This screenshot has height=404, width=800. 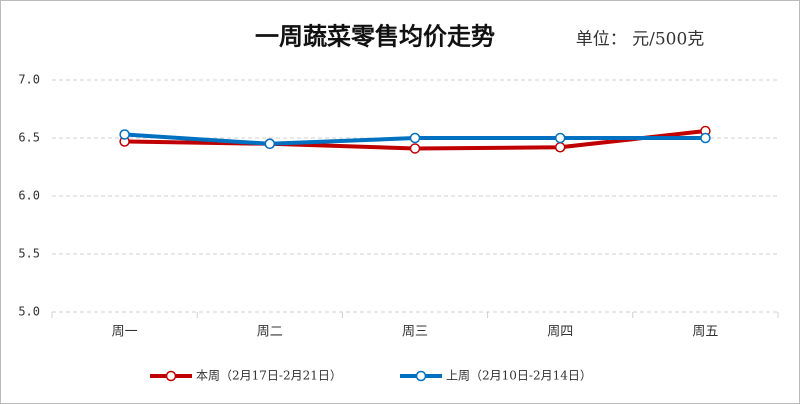 I want to click on y-tick-label: 6.0, so click(x=29, y=196).